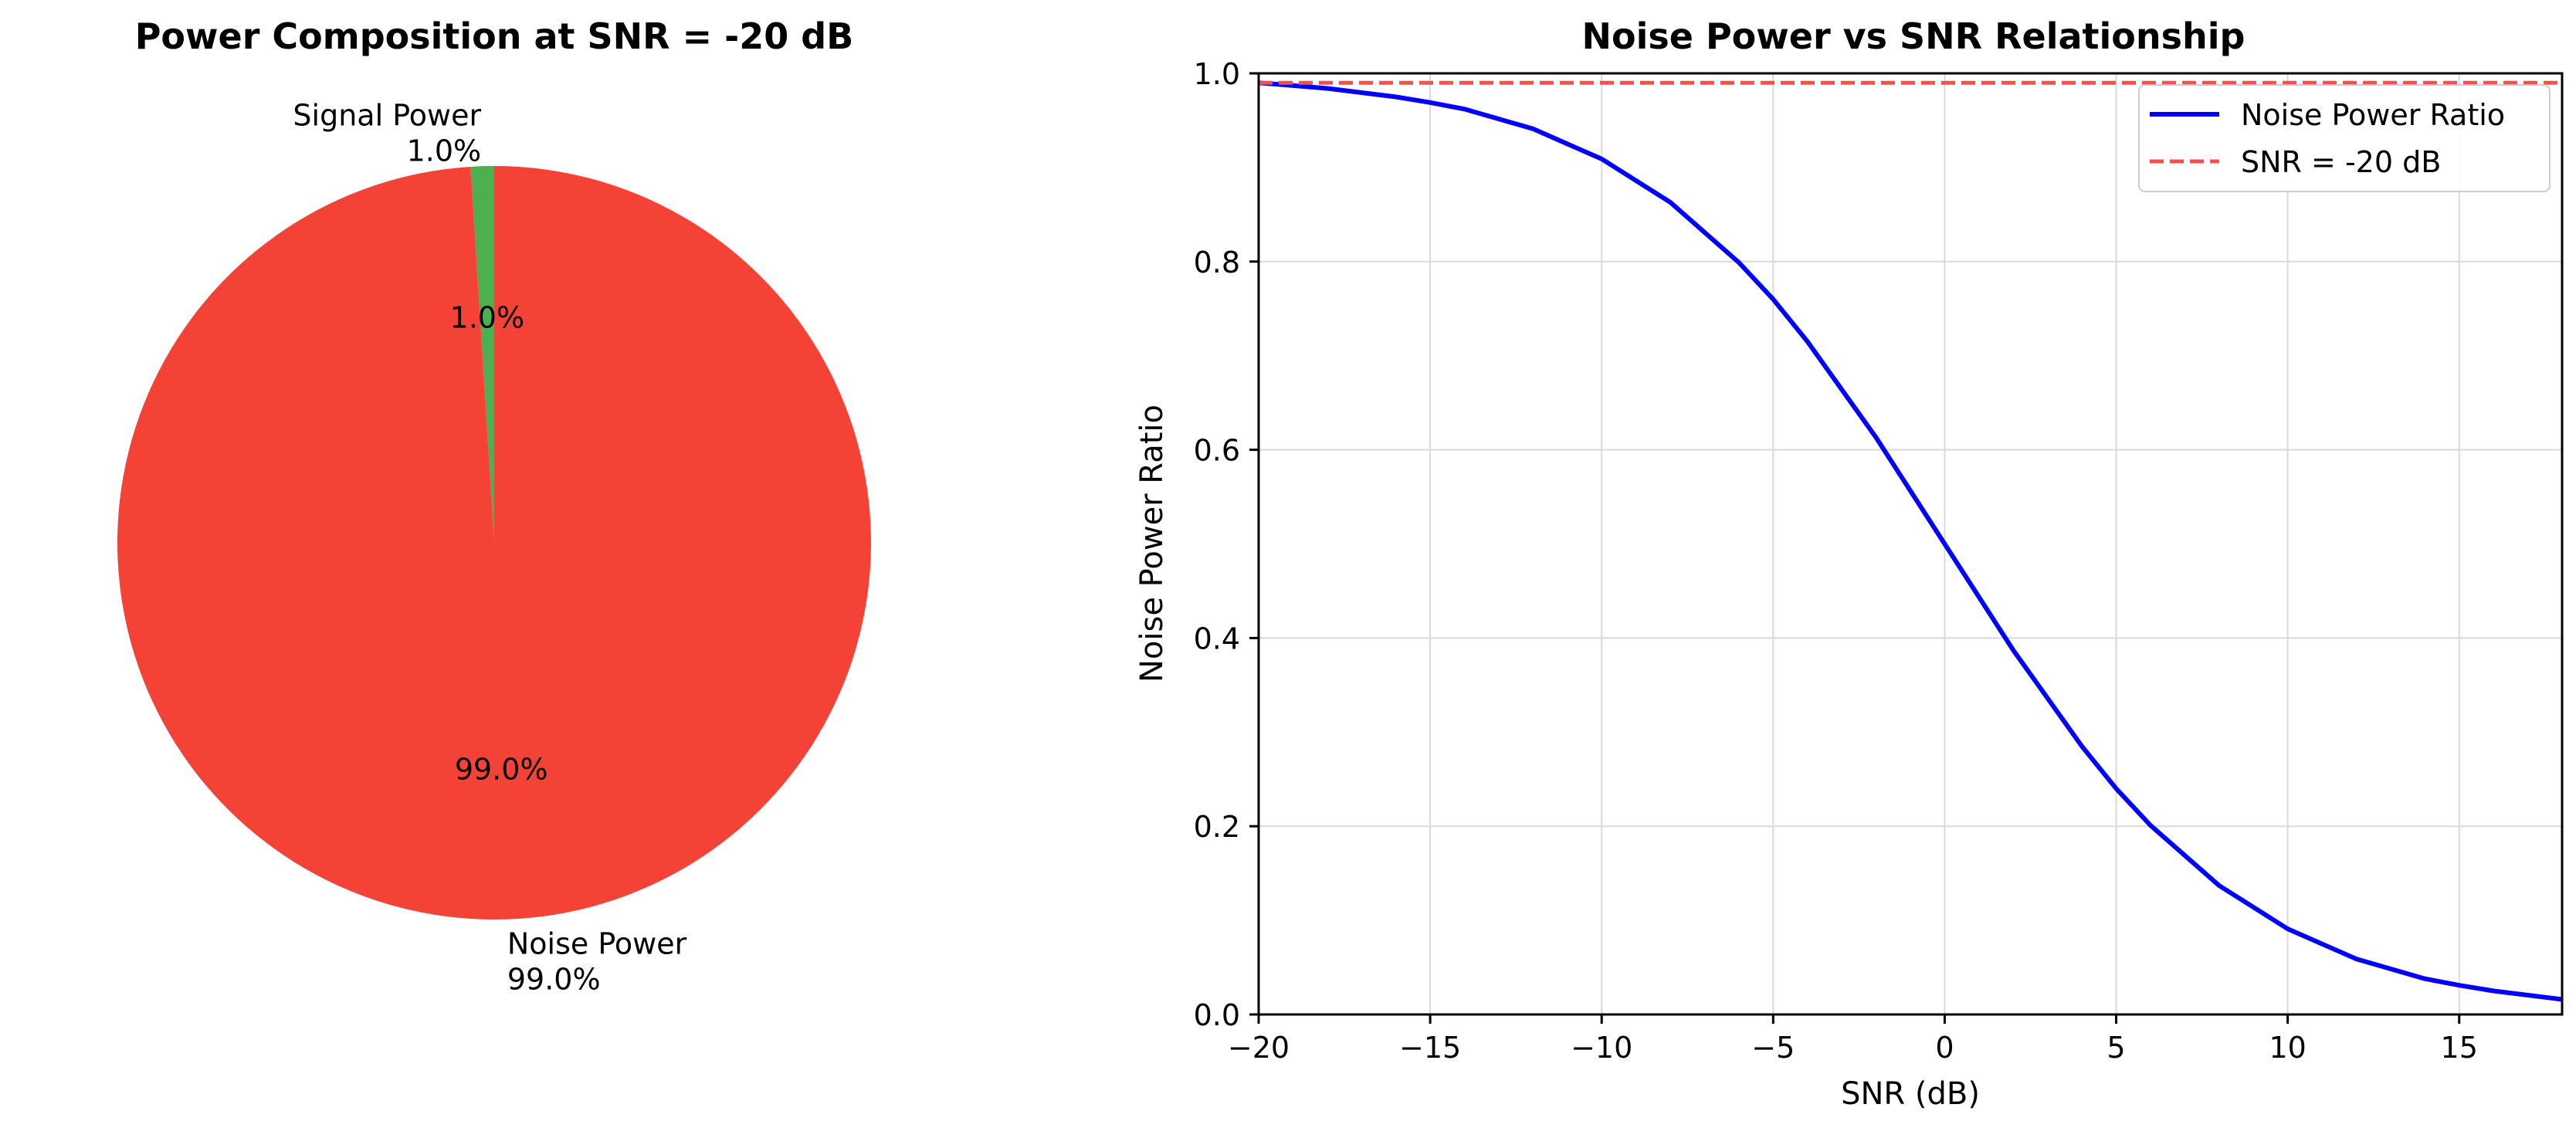 The height and width of the screenshot is (1138, 2576). I want to click on x-tick-label: −20, so click(1259, 1048).